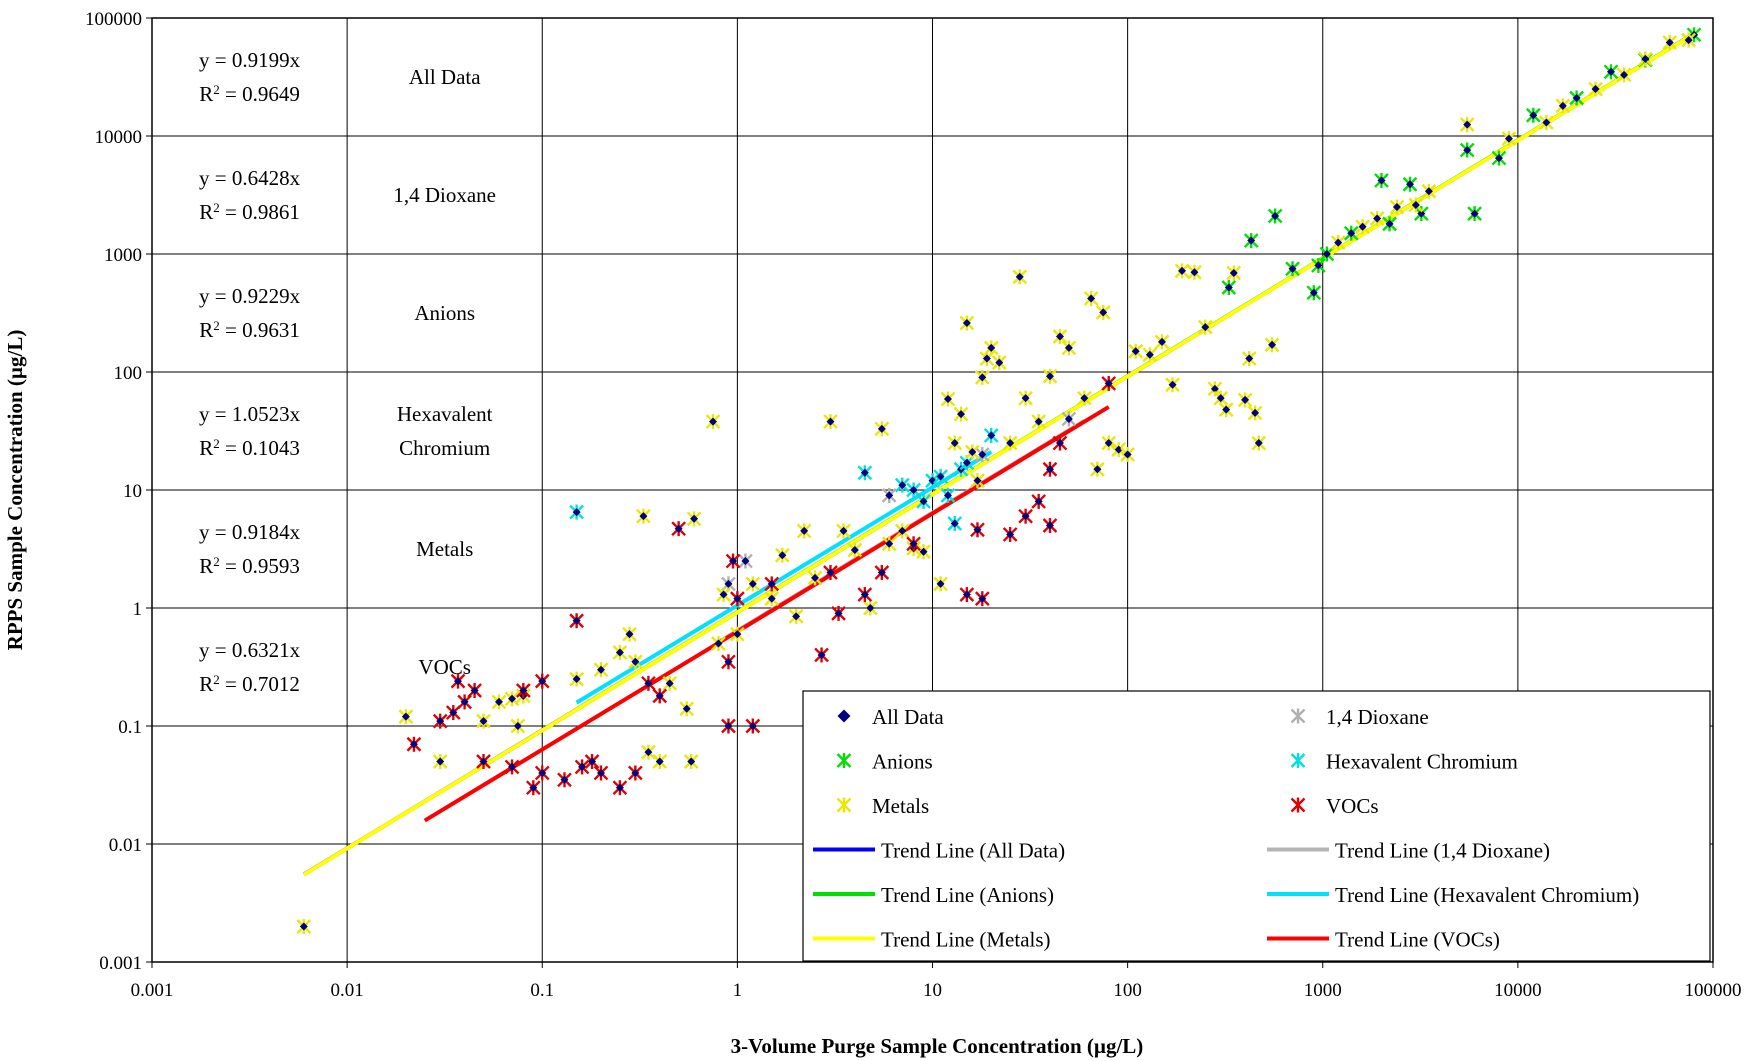 The image size is (1760, 1061). I want to click on x-tick-label: 0.1, so click(542, 990).